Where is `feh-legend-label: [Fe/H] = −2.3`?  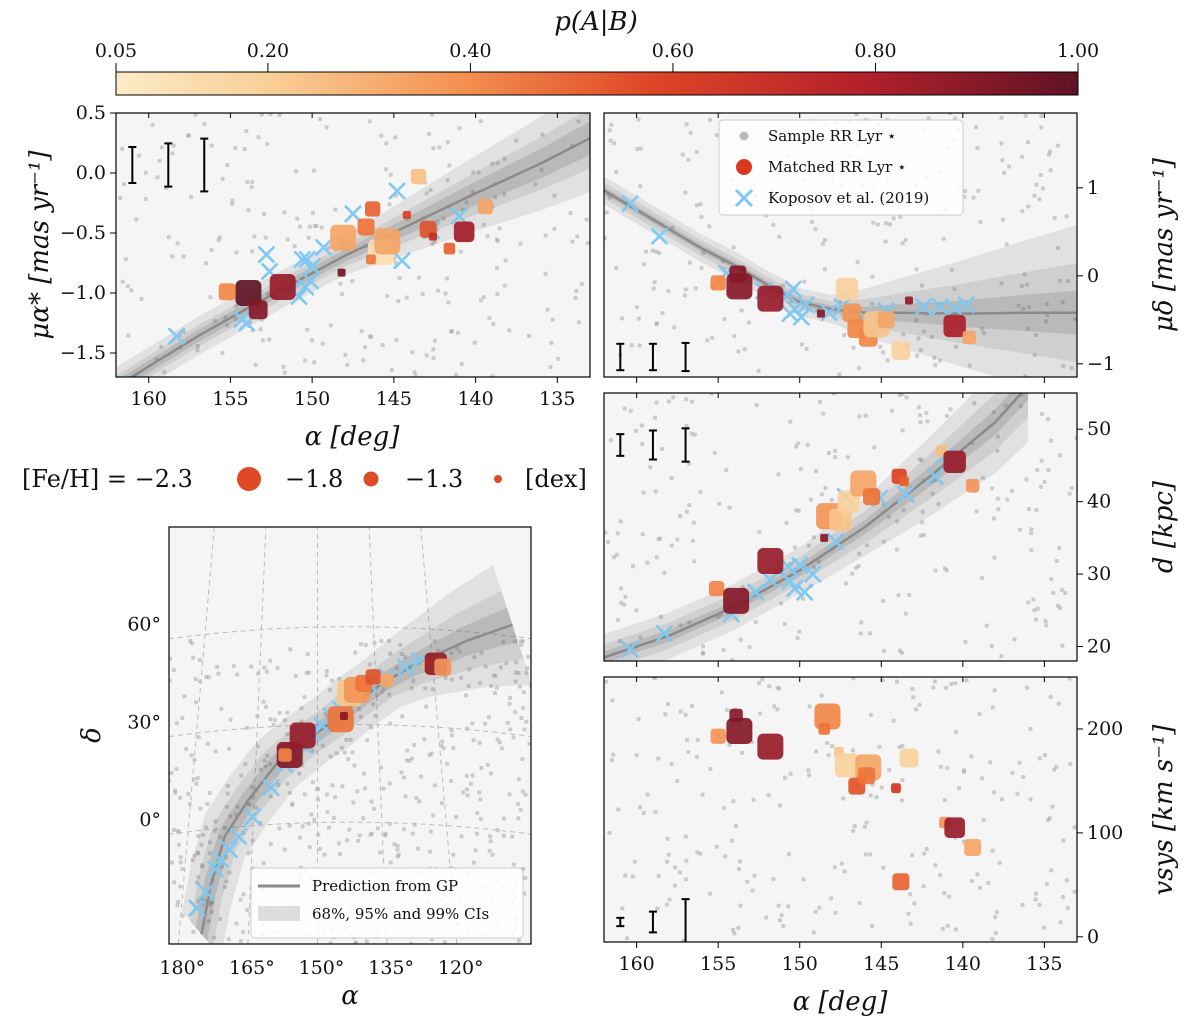 feh-legend-label: [Fe/H] = −2.3 is located at coordinates (107, 479).